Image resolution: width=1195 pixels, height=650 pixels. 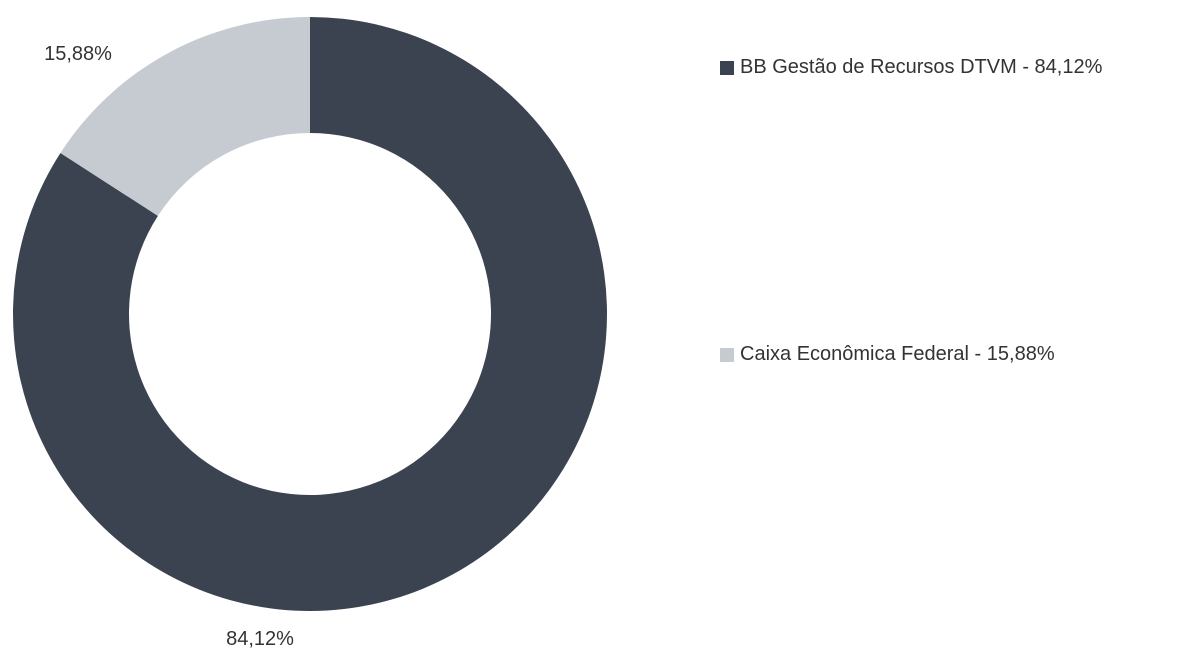 What do you see at coordinates (921, 67) in the screenshot?
I see `legend-label-bb-gestao: BB Gestão de Recursos DTVM - 84,12%` at bounding box center [921, 67].